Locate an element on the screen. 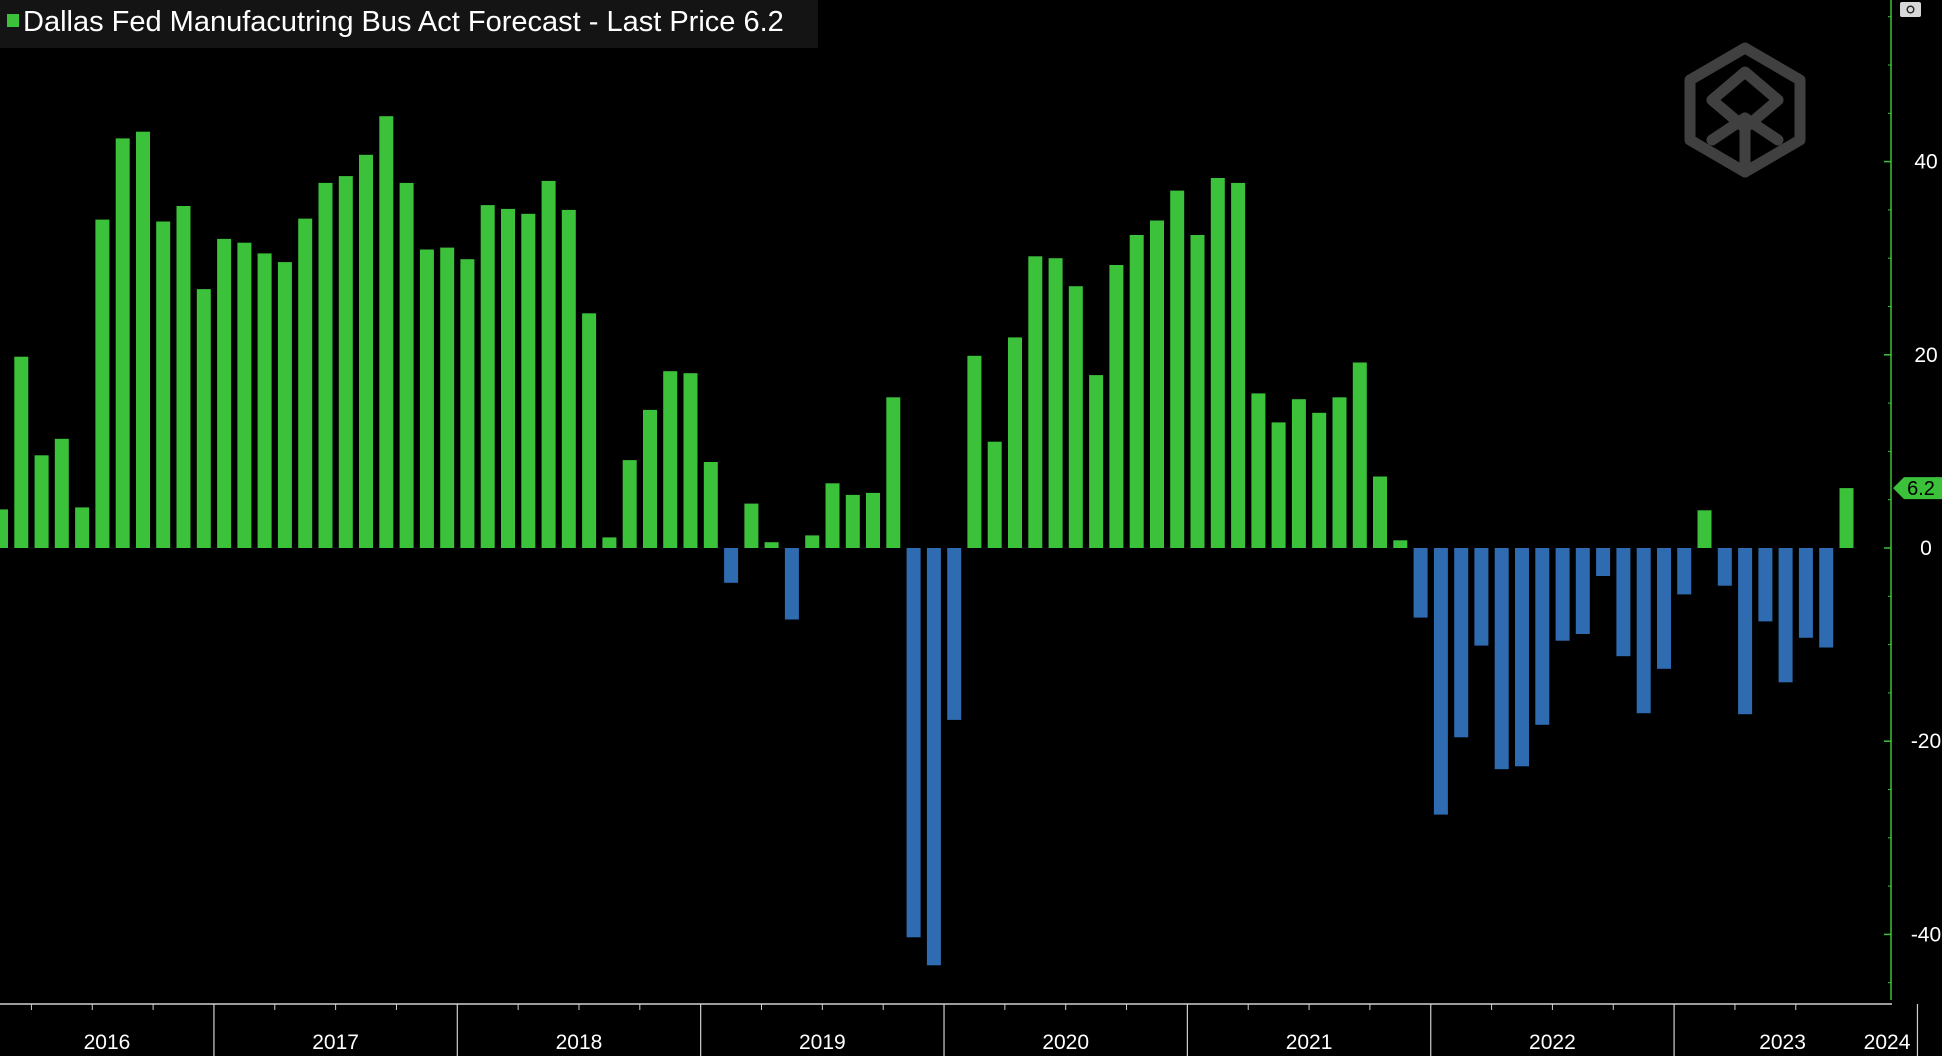 The height and width of the screenshot is (1056, 1942). x-year-label: 2017 is located at coordinates (335, 1042).